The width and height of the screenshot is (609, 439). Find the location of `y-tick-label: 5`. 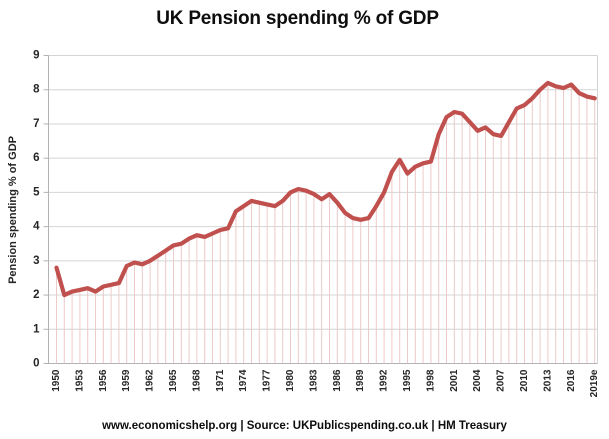

y-tick-label: 5 is located at coordinates (36, 192).